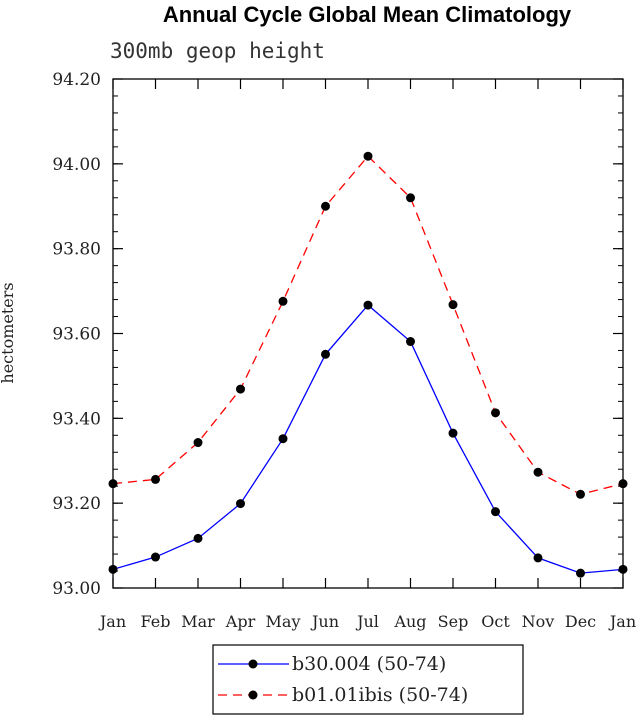 This screenshot has width=639, height=716. What do you see at coordinates (76, 250) in the screenshot?
I see `y-tick-label: 93.80` at bounding box center [76, 250].